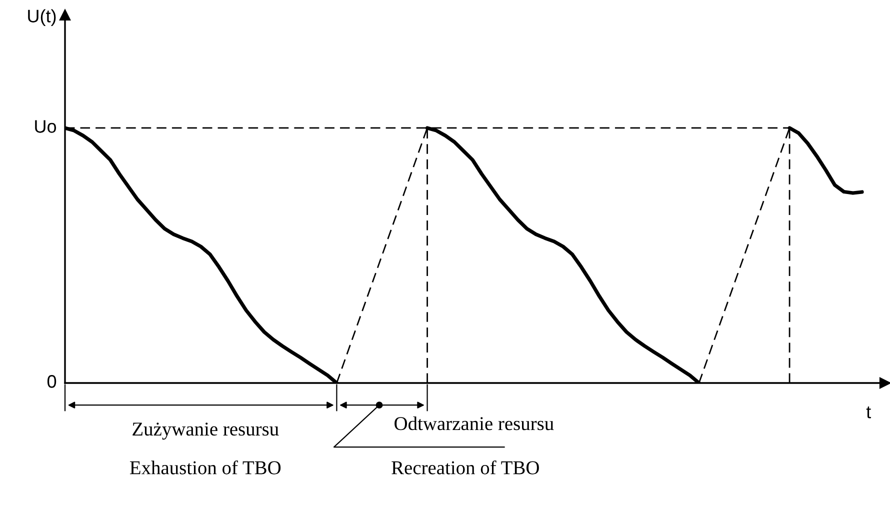  I want to click on text: U(t), so click(42, 17).